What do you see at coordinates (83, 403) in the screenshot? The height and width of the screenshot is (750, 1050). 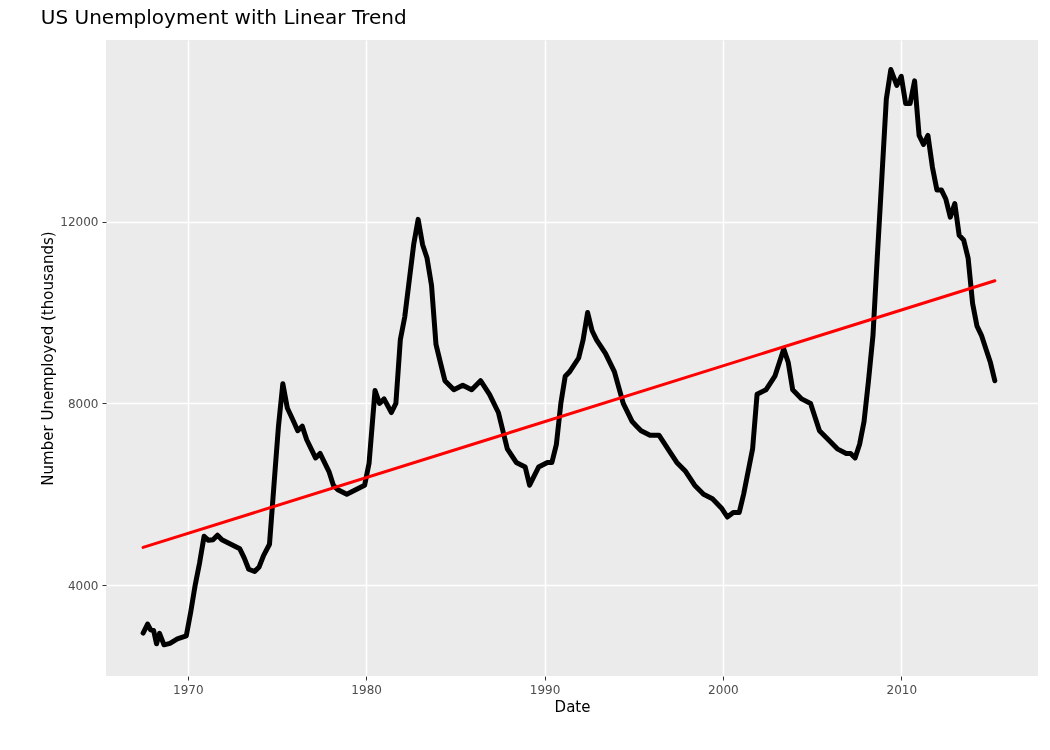 I see `y-tick-label: 8000` at bounding box center [83, 403].